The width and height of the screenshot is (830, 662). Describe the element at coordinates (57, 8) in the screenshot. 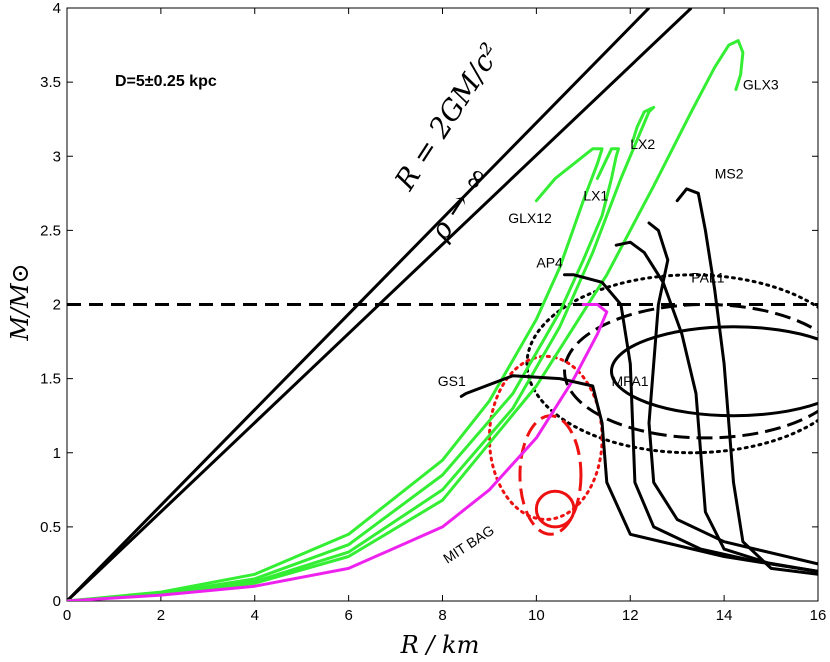

I see `y-tick-label: 4` at that location.